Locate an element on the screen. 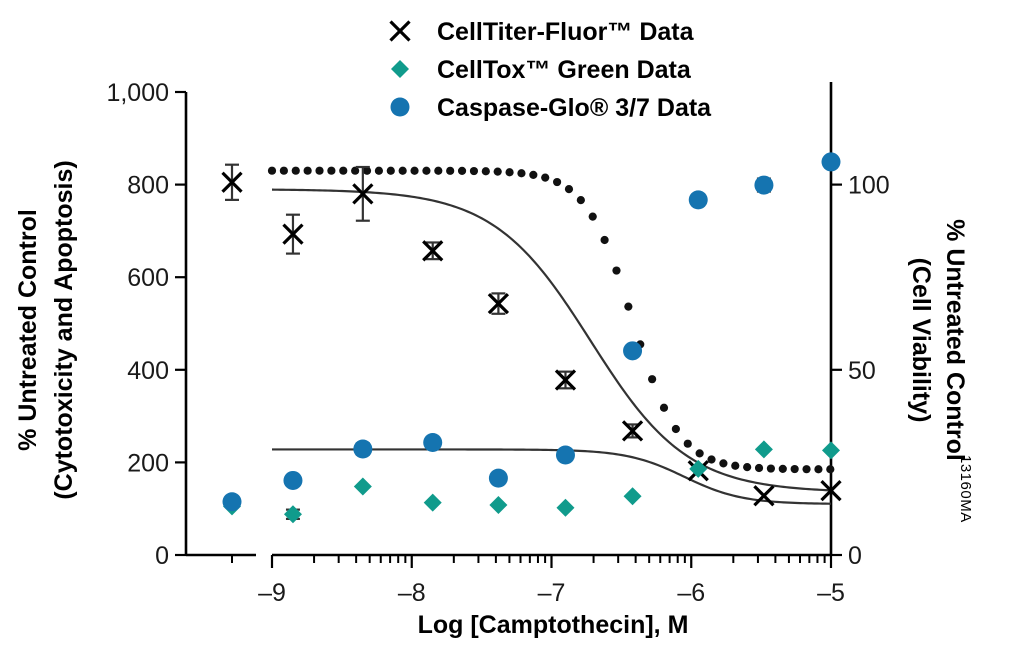  y-ticklabel-left: 200 is located at coordinates (148, 463).